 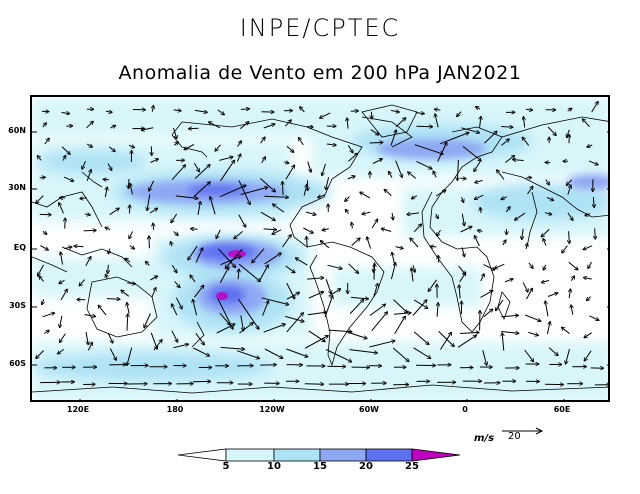 What do you see at coordinates (366, 466) in the screenshot?
I see `colorbar-label: 20` at bounding box center [366, 466].